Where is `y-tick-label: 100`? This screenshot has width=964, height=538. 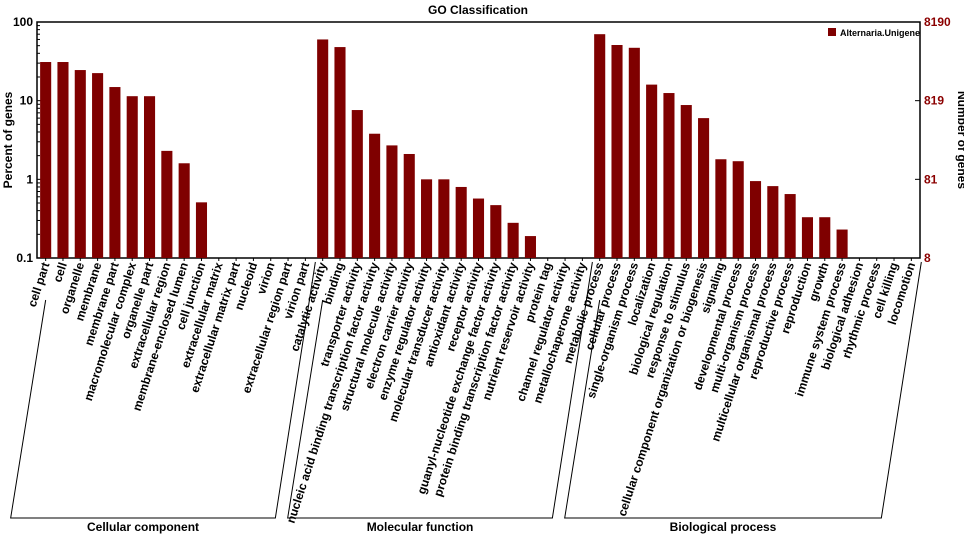 y-tick-label: 100 is located at coordinates (23, 22).